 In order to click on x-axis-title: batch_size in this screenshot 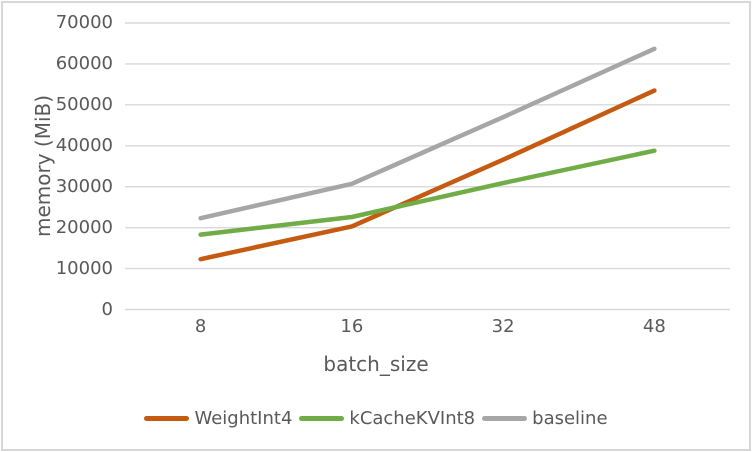, I will do `click(376, 364)`.